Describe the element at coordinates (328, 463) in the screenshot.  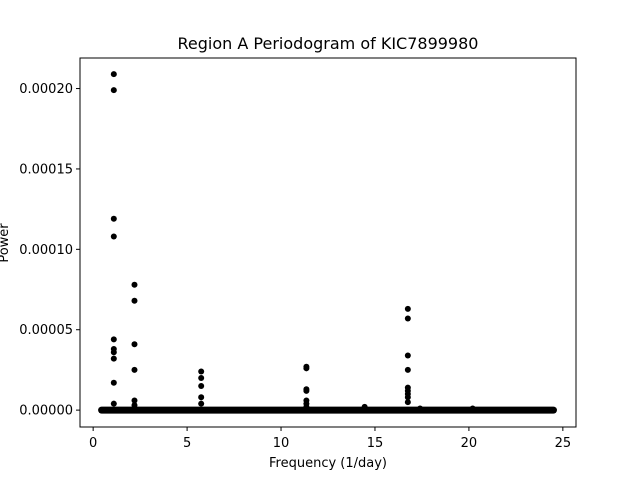
I see `x-axis-label: Frequency (1/day)` at that location.